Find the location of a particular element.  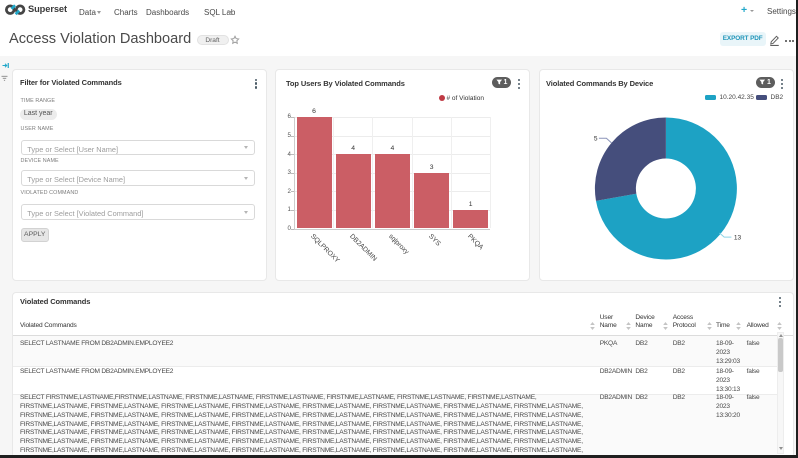

svg-text: 13 is located at coordinates (737, 238).